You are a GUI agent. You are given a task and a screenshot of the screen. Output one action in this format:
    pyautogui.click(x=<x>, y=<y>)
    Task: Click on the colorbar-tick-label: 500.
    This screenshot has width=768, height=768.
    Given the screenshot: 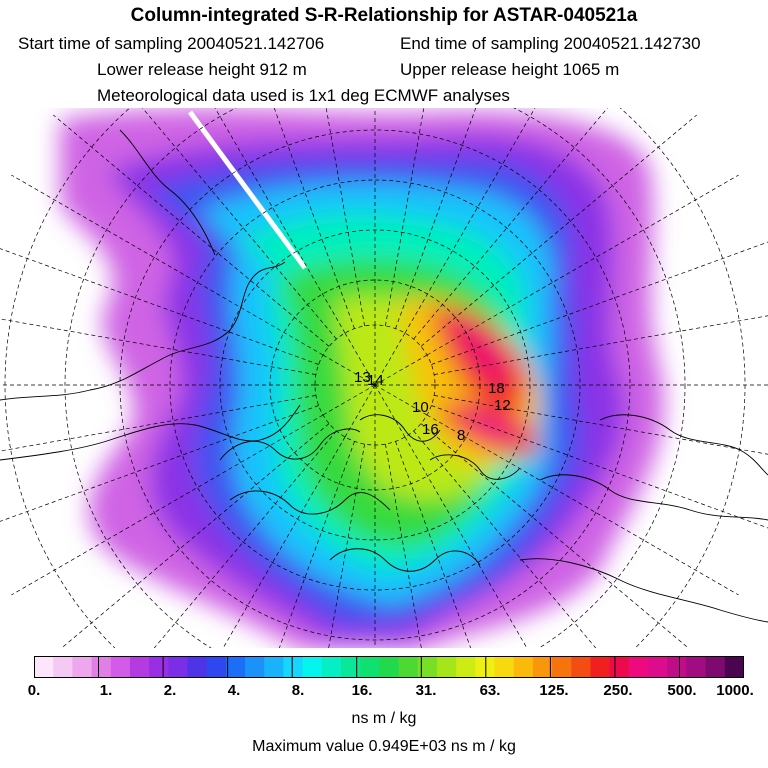 What is the action you would take?
    pyautogui.click(x=682, y=690)
    